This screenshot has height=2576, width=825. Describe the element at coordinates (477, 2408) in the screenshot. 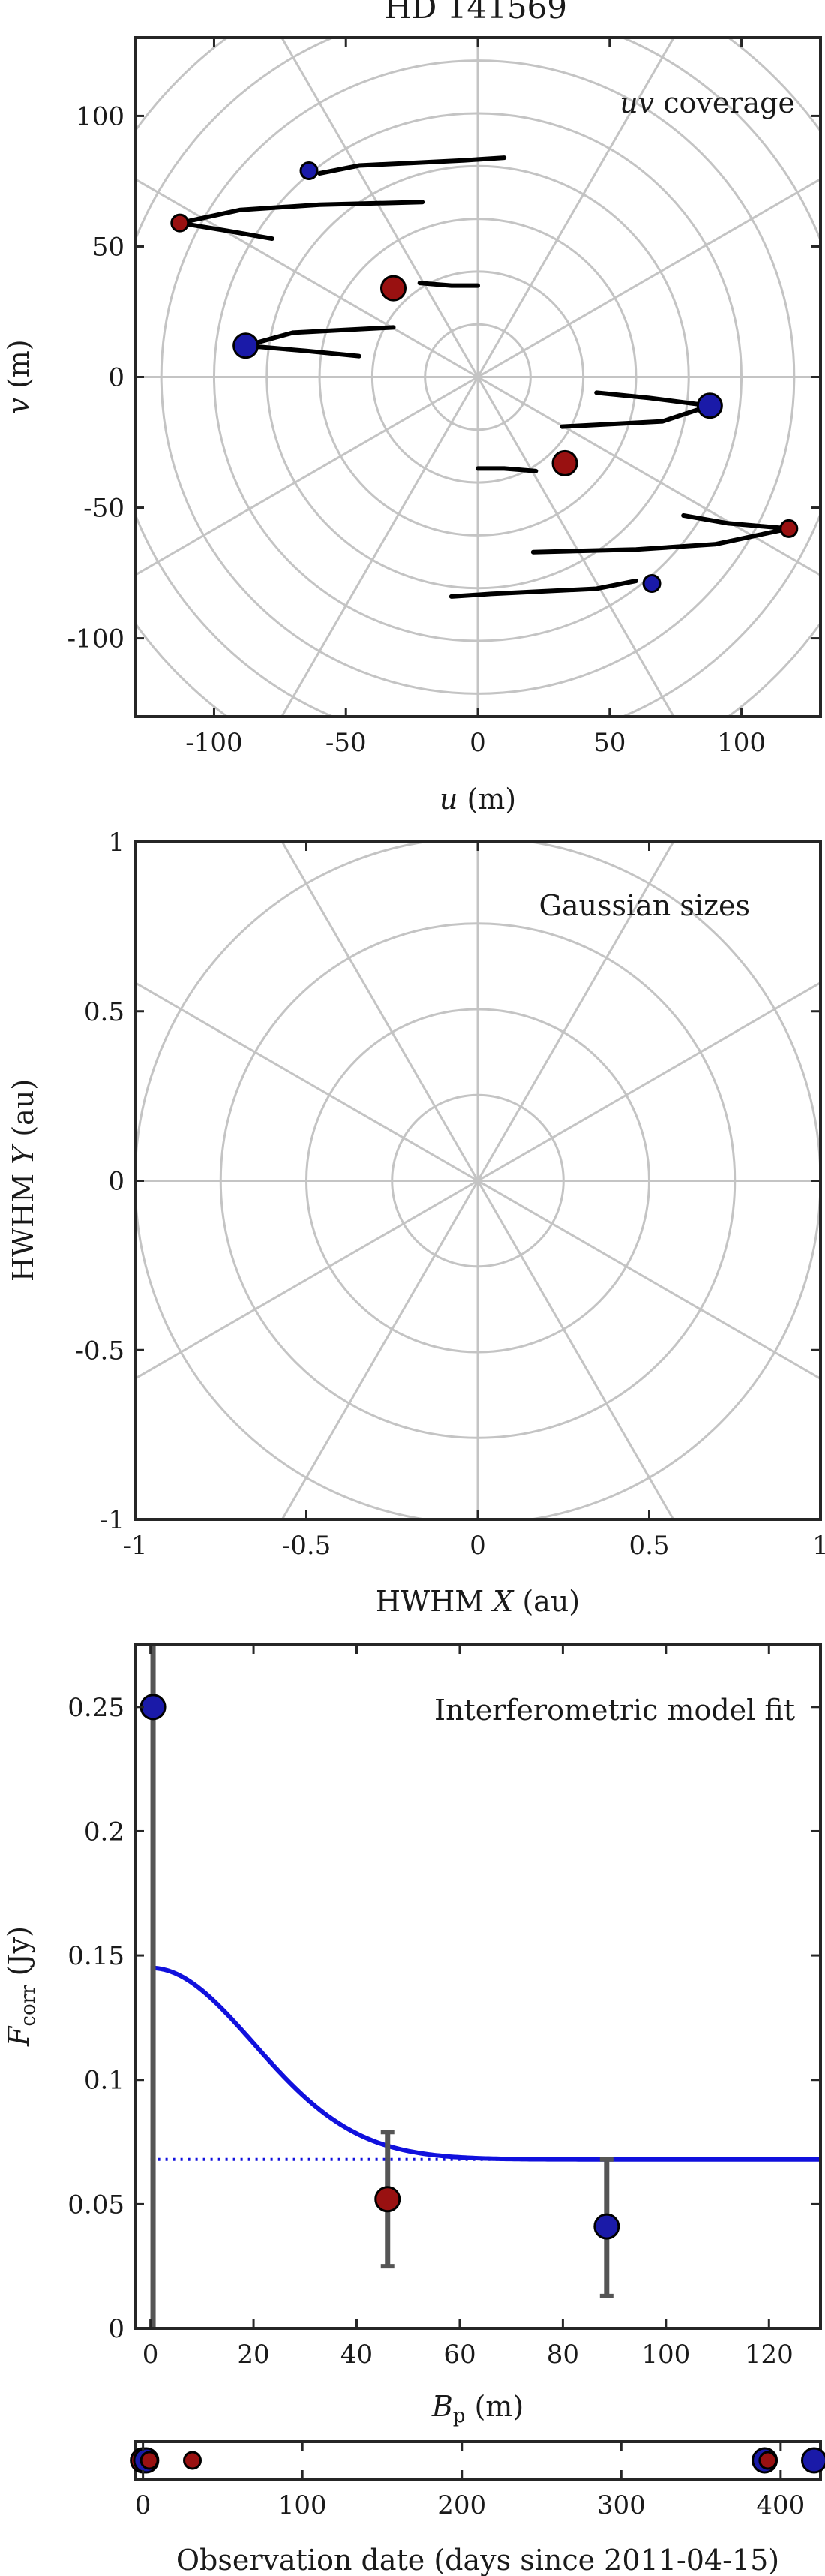

I see `model-xlabel: Bp (m)` at that location.